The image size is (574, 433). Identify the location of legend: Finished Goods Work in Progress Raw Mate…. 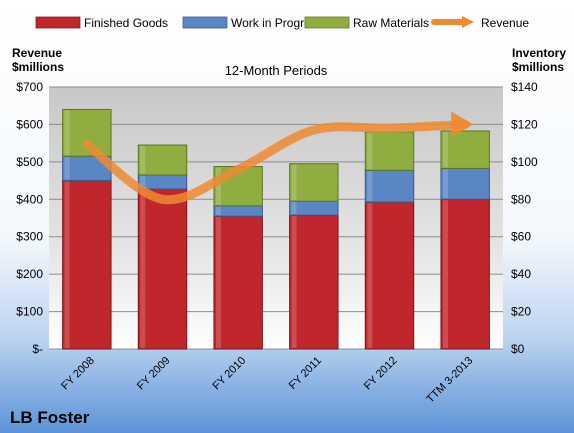
(282, 23).